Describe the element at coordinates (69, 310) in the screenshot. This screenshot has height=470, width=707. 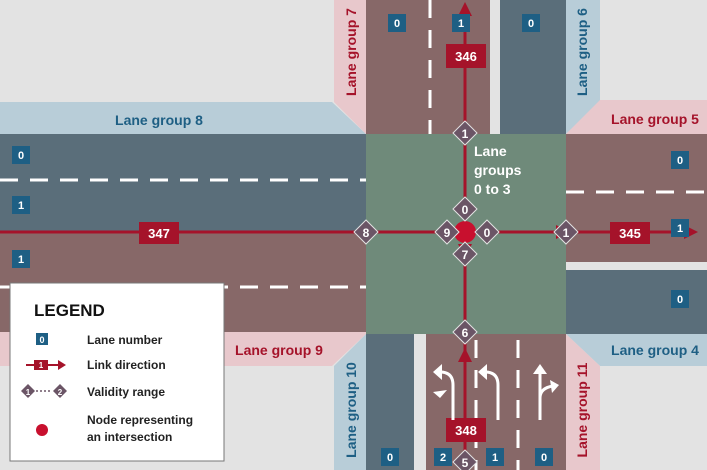
I see `legend-title: LEGEND` at that location.